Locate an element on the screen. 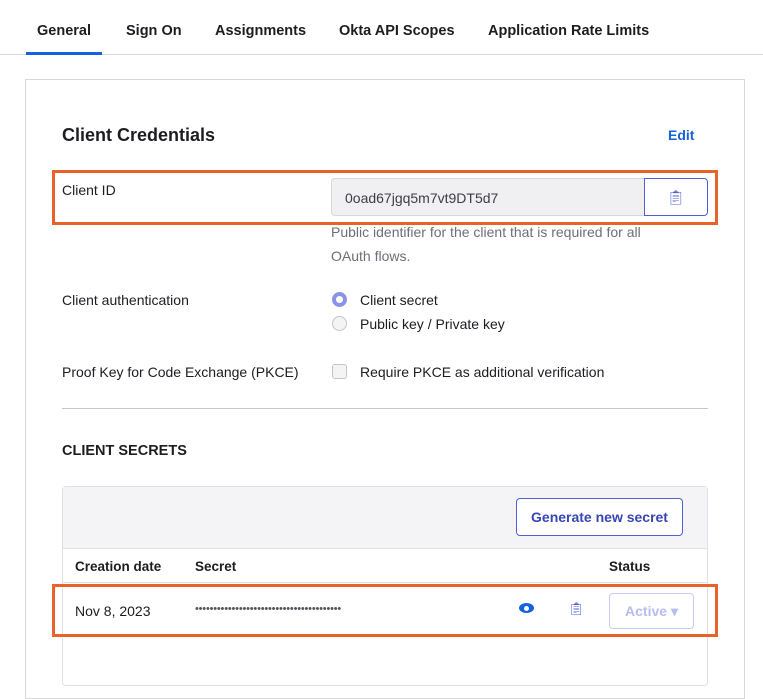  tab-divider is located at coordinates (381, 54).